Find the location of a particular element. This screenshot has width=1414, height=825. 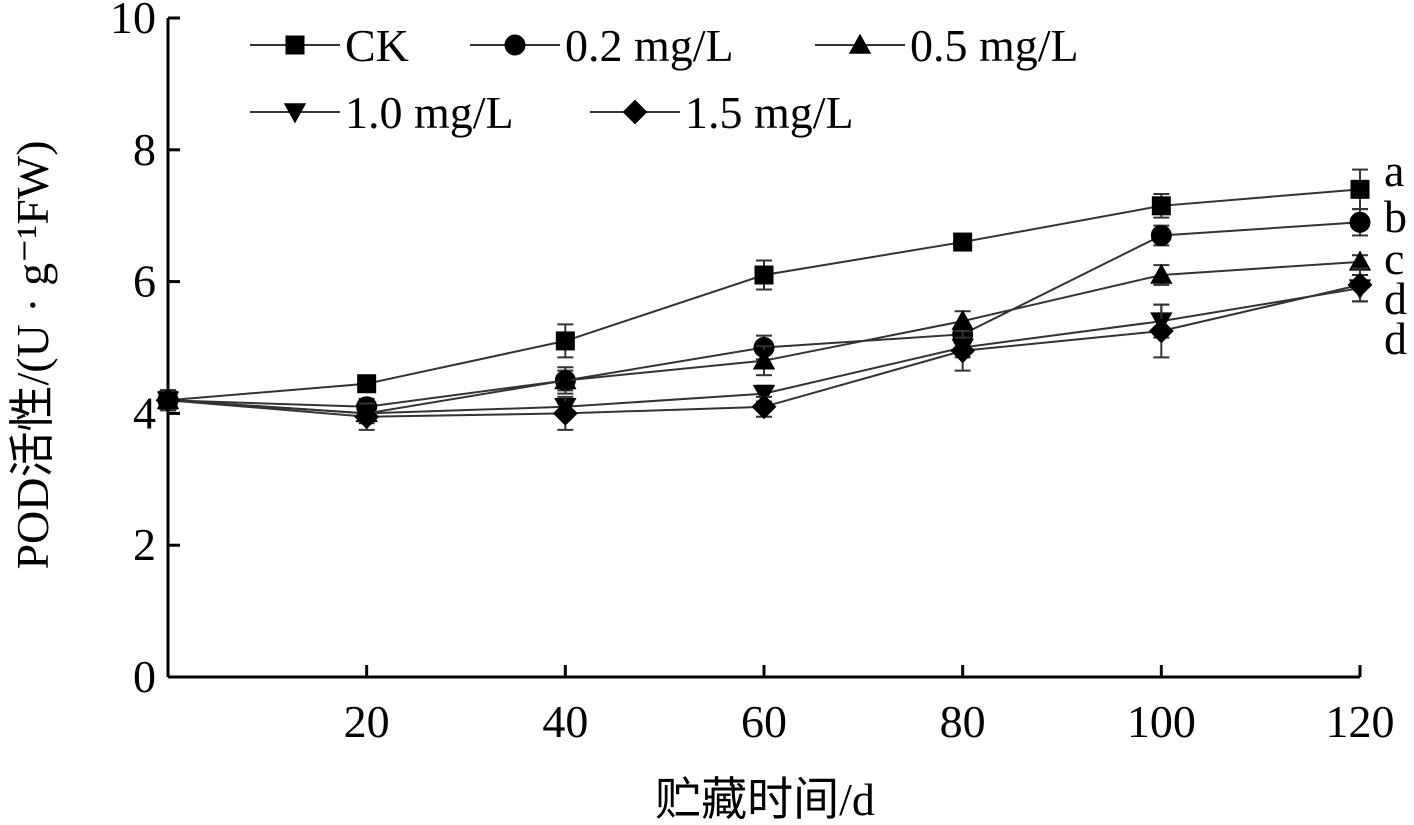

x-tick-label: 100 is located at coordinates (1161, 721).